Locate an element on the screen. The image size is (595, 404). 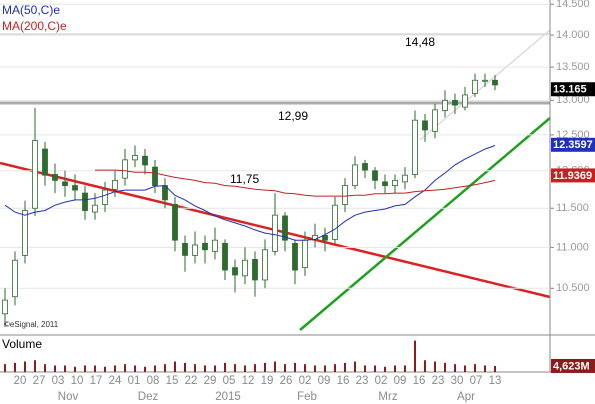
y-tick-label: 13.000 is located at coordinates (573, 100).